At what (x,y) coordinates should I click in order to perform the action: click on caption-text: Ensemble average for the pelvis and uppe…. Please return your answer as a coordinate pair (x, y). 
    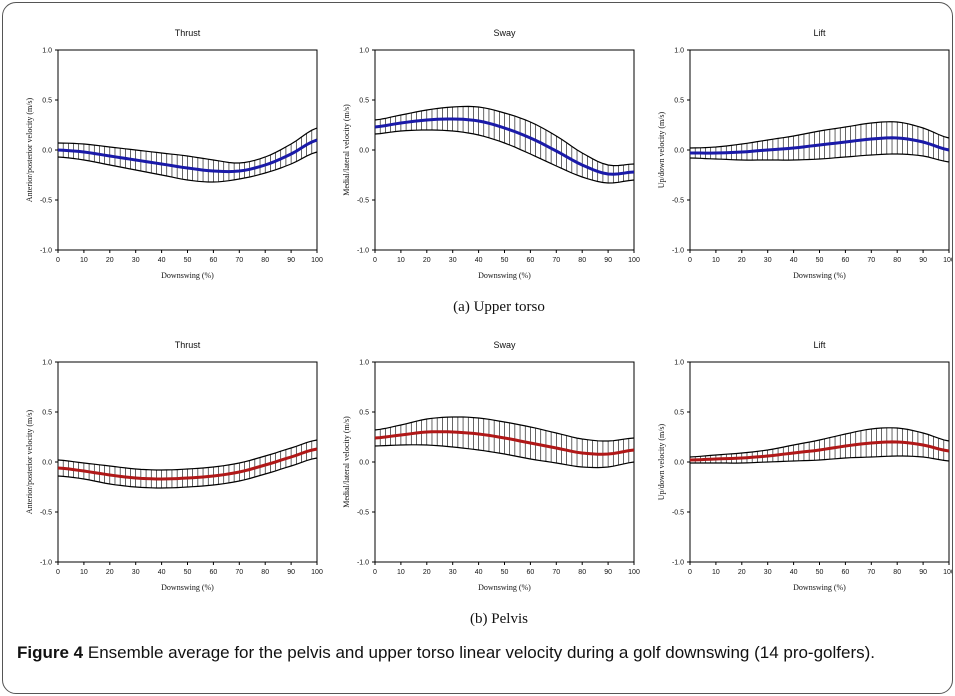
    Looking at the image, I should click on (481, 652).